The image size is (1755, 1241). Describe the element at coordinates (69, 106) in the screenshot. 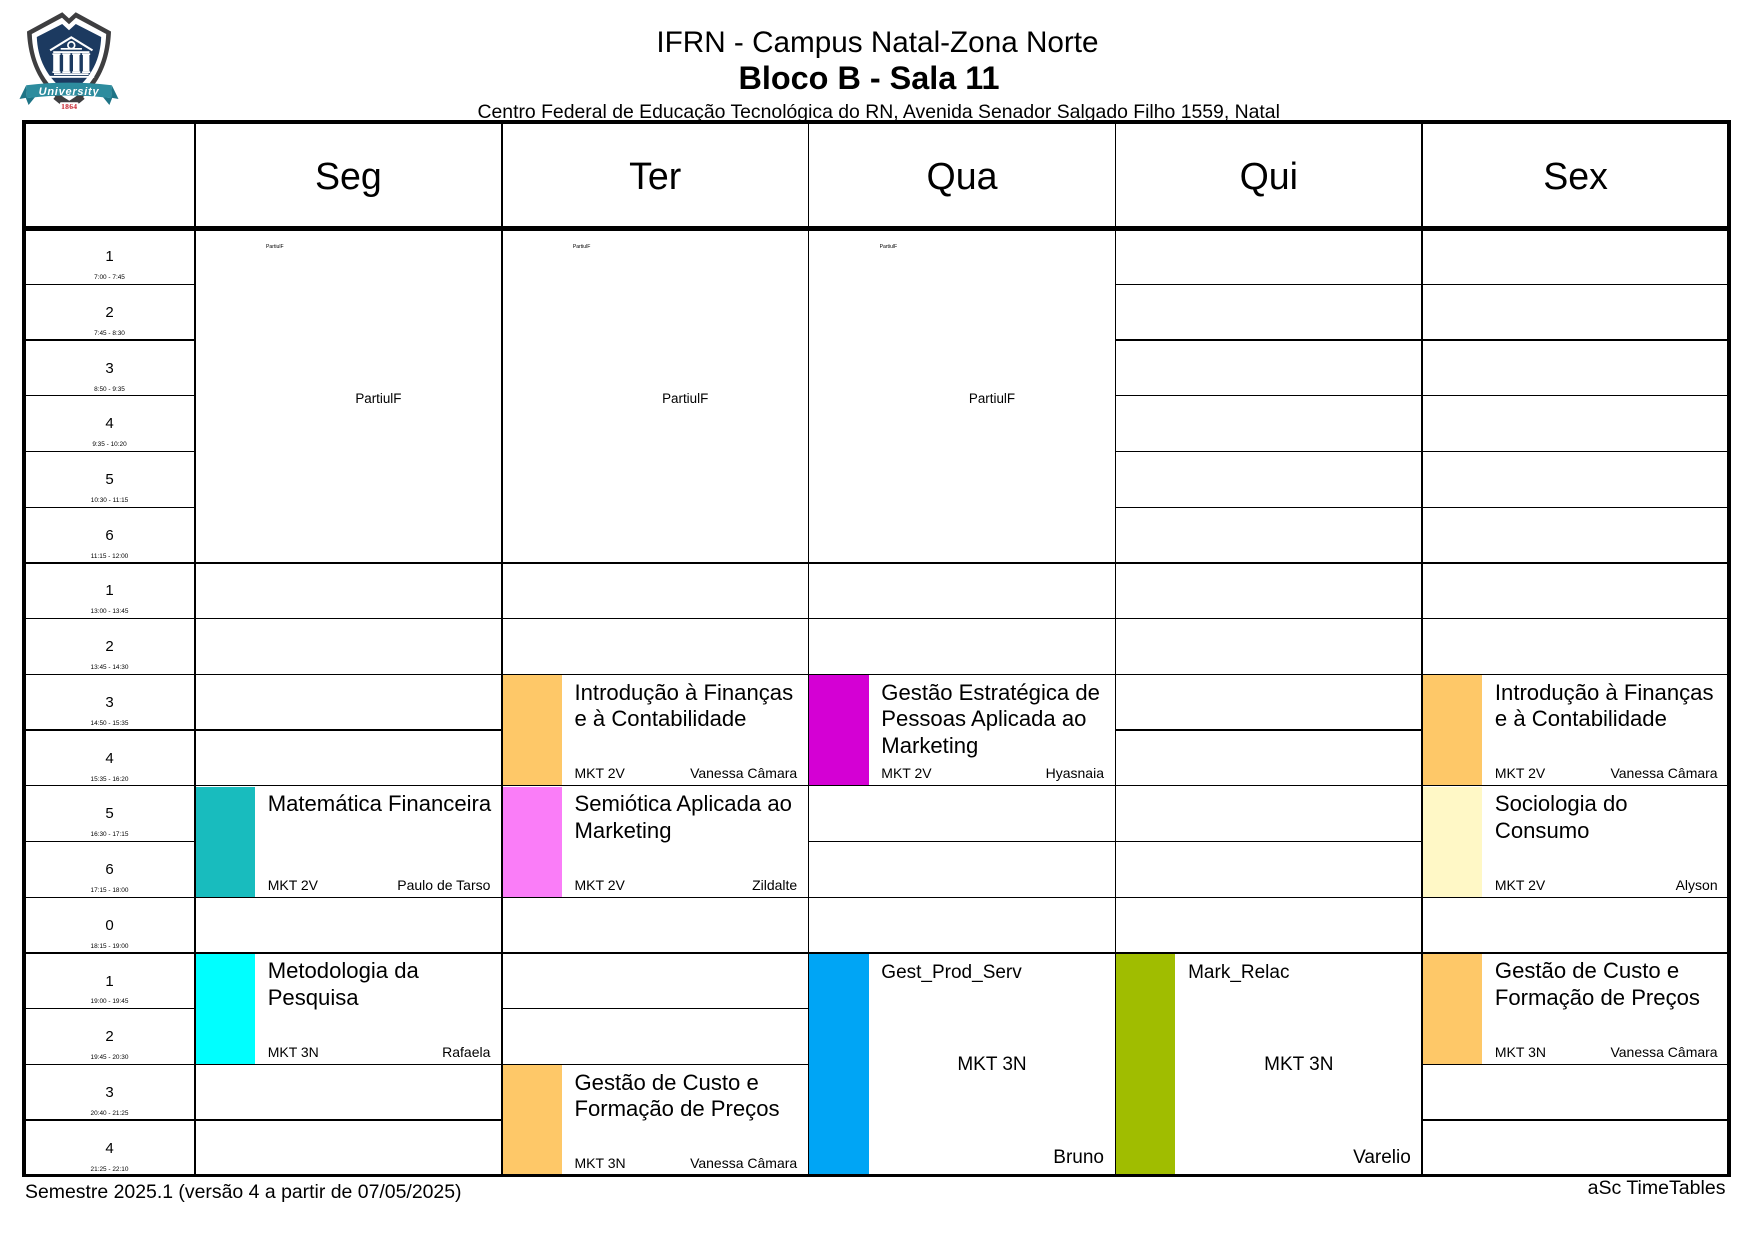

I see `svg-text: 1864` at that location.